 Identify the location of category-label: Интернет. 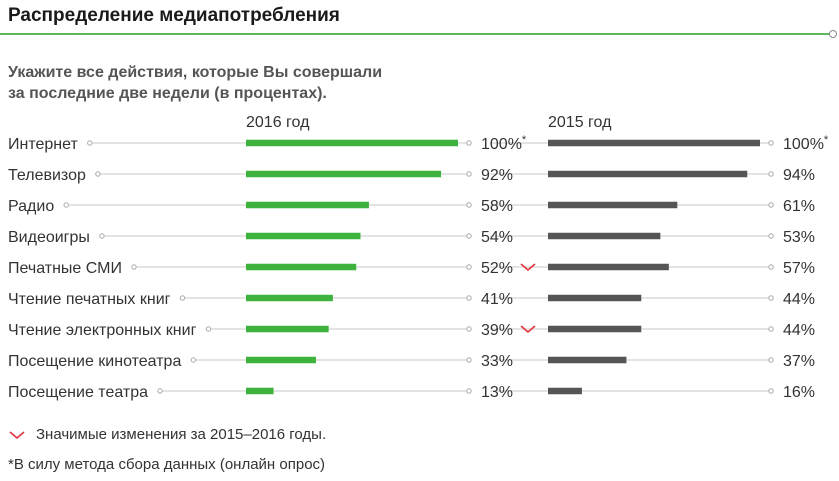
(43, 144).